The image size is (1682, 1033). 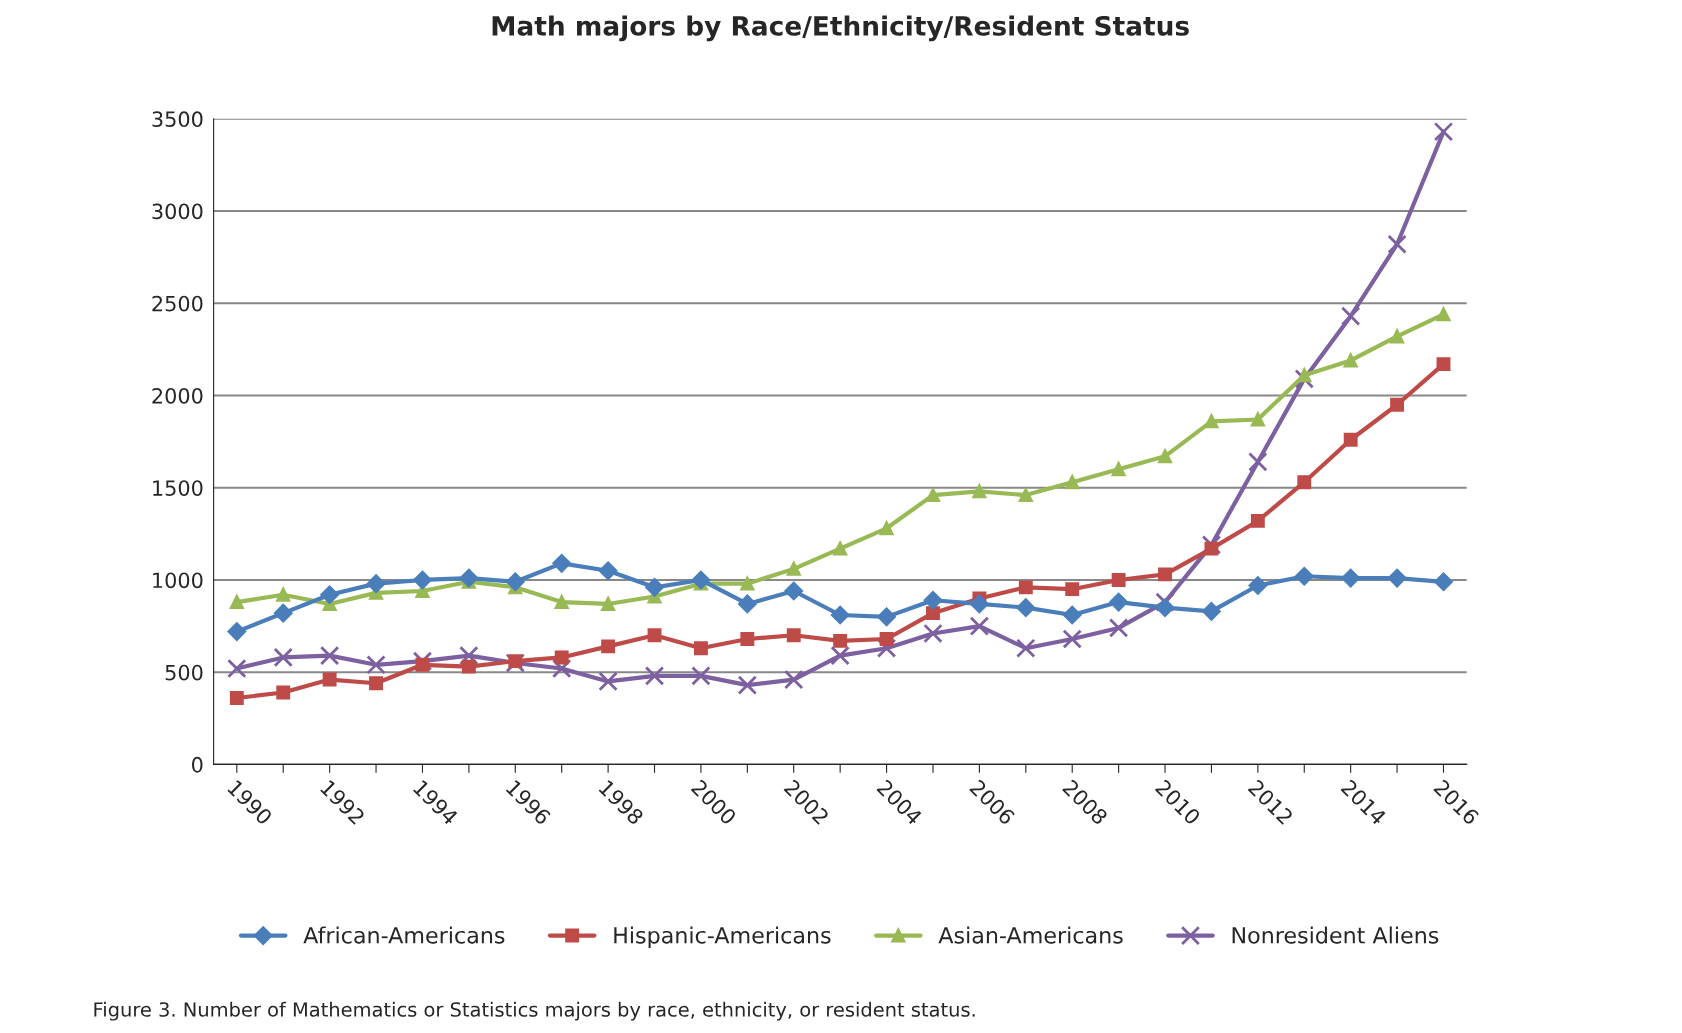 I want to click on y-tick-label: 3000, so click(x=177, y=211).